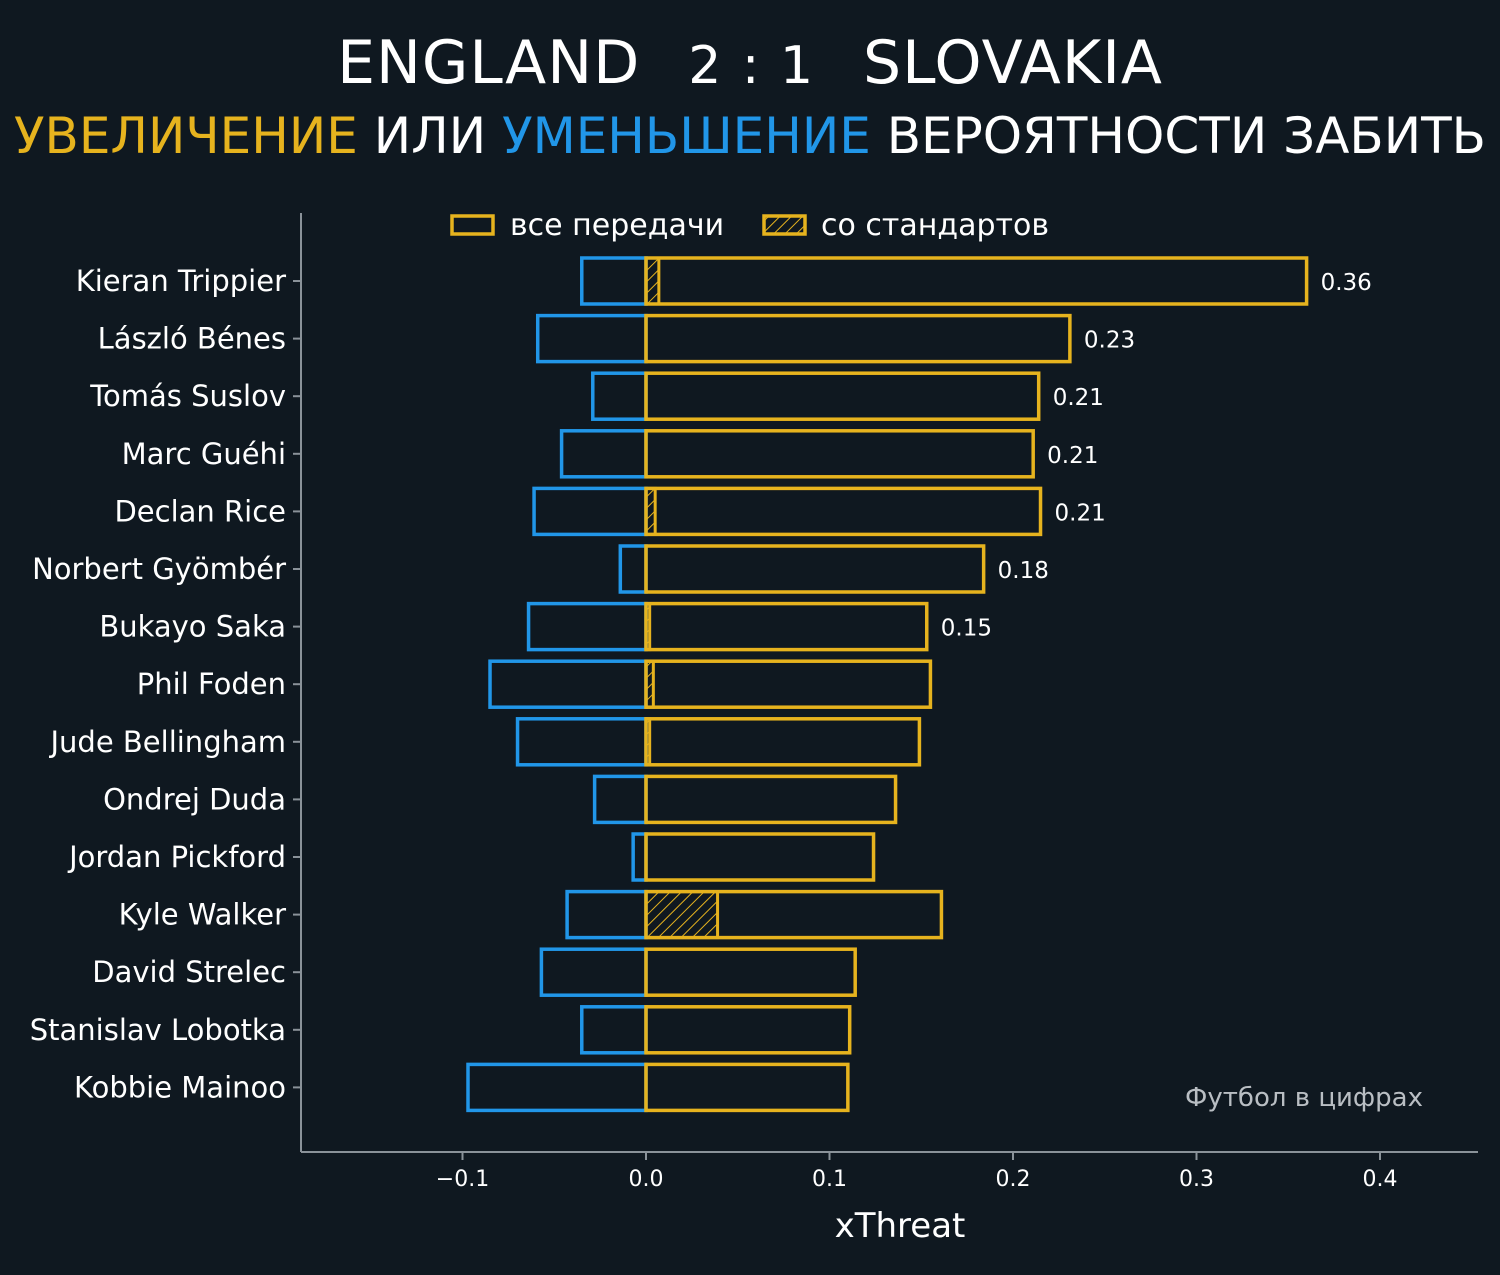 This screenshot has height=1275, width=1500. Describe the element at coordinates (1304, 1098) in the screenshot. I see `watermark: Футбол в цифрах` at that location.